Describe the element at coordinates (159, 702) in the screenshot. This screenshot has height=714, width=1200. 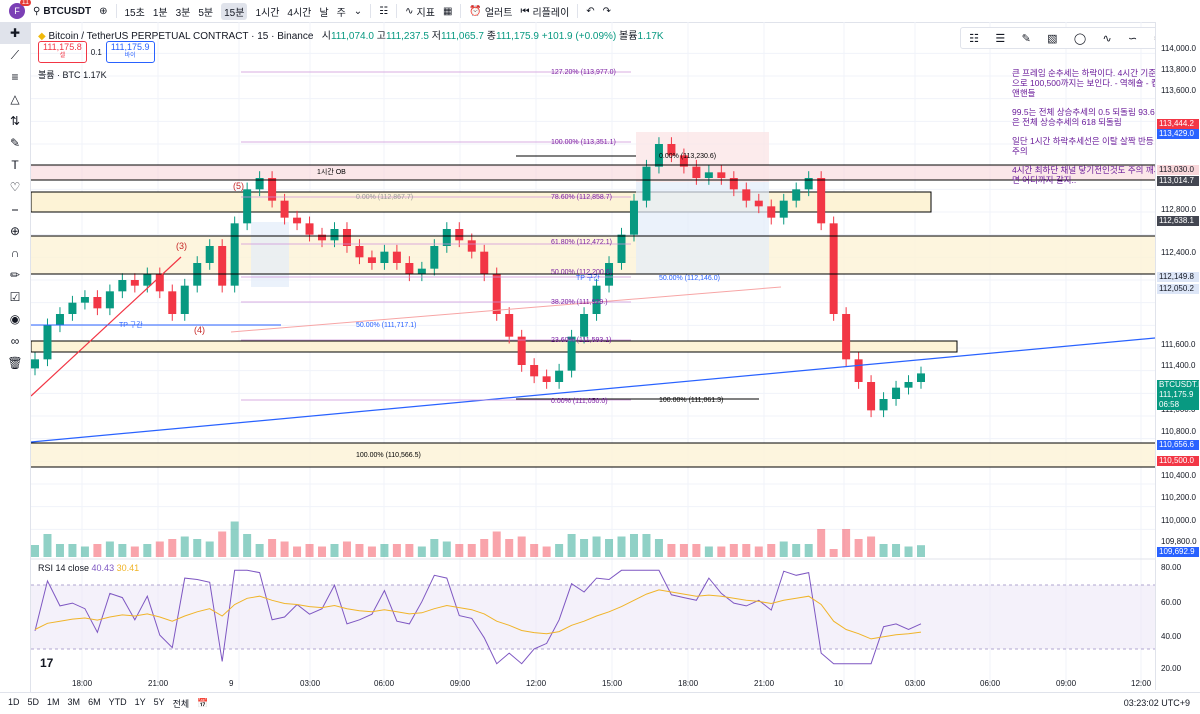
I see `range-7: 5Y` at that location.